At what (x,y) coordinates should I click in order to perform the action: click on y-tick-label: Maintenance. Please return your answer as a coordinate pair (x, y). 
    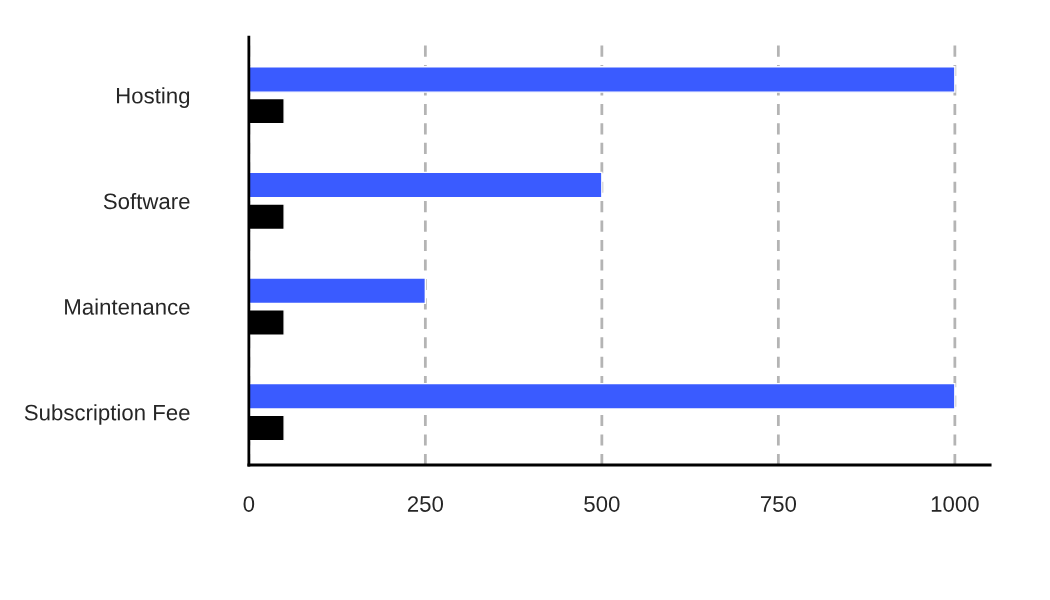
    Looking at the image, I should click on (127, 306).